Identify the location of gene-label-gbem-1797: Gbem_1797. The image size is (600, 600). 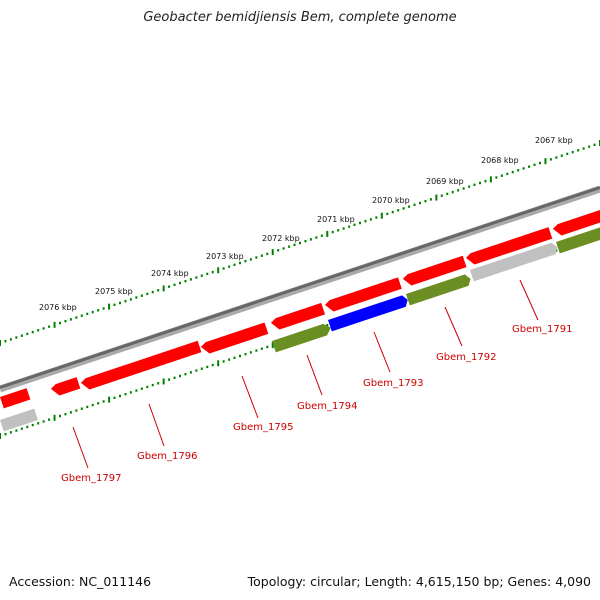
(91, 478).